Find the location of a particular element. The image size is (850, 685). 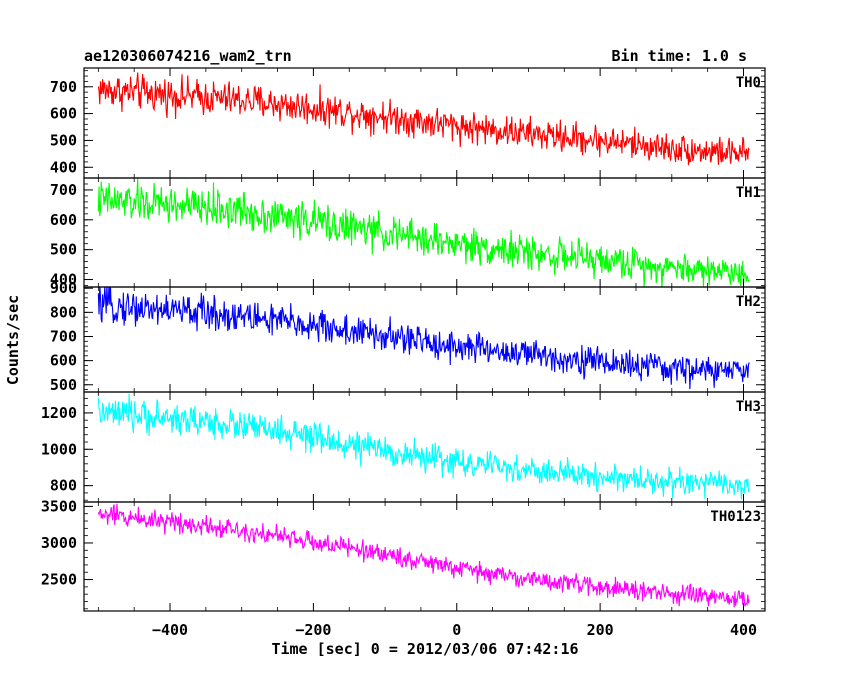

series-line-th2 is located at coordinates (423, 338).